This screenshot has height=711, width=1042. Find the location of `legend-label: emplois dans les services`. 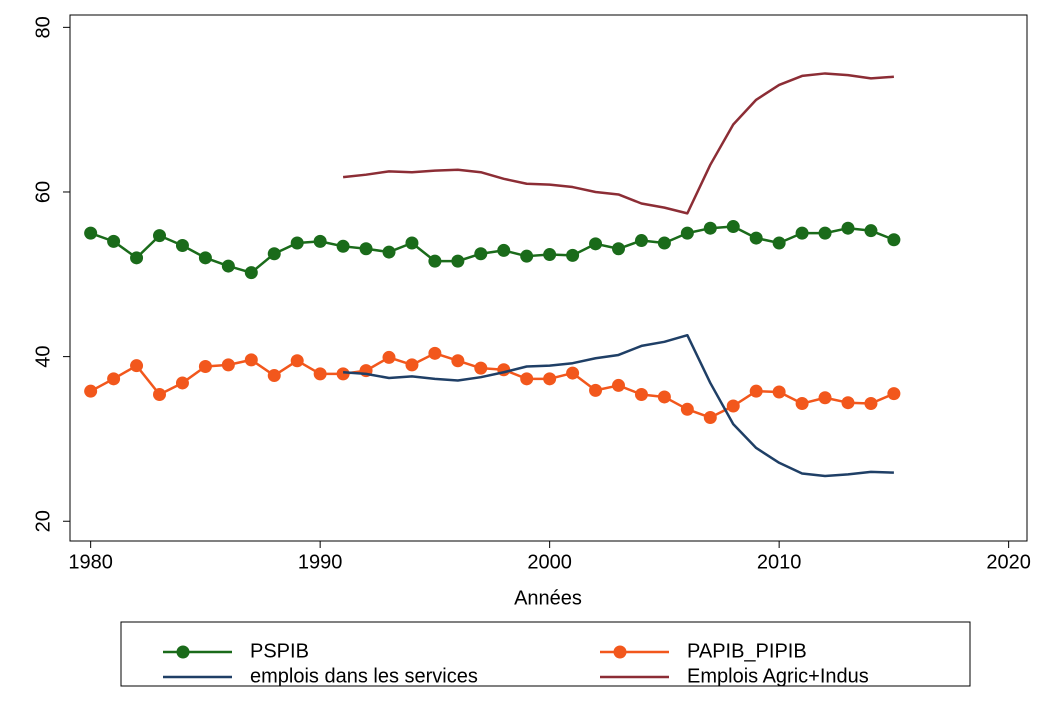

legend-label: emplois dans les services is located at coordinates (364, 676).